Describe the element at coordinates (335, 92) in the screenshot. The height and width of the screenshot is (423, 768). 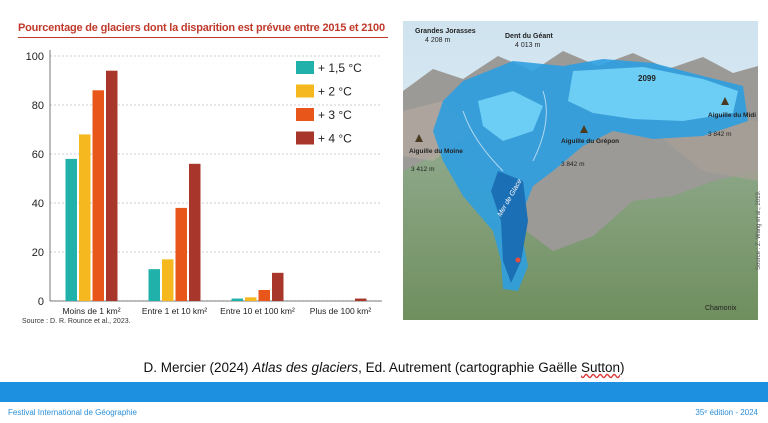
I see `legend-label-2: + 2 °C` at that location.